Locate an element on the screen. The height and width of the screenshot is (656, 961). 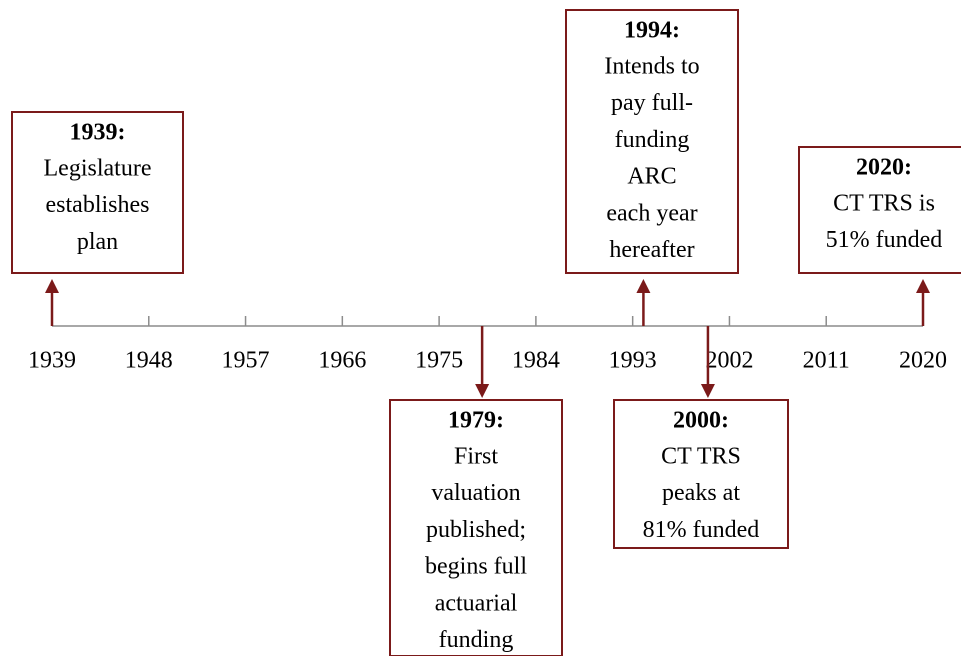
event: 1939: Legislature establishes plan is located at coordinates (97, 218).